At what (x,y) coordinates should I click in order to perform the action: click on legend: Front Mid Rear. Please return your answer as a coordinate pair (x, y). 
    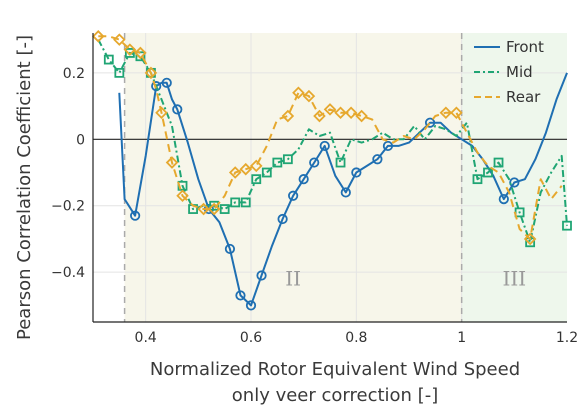
    Looking at the image, I should click on (509, 72).